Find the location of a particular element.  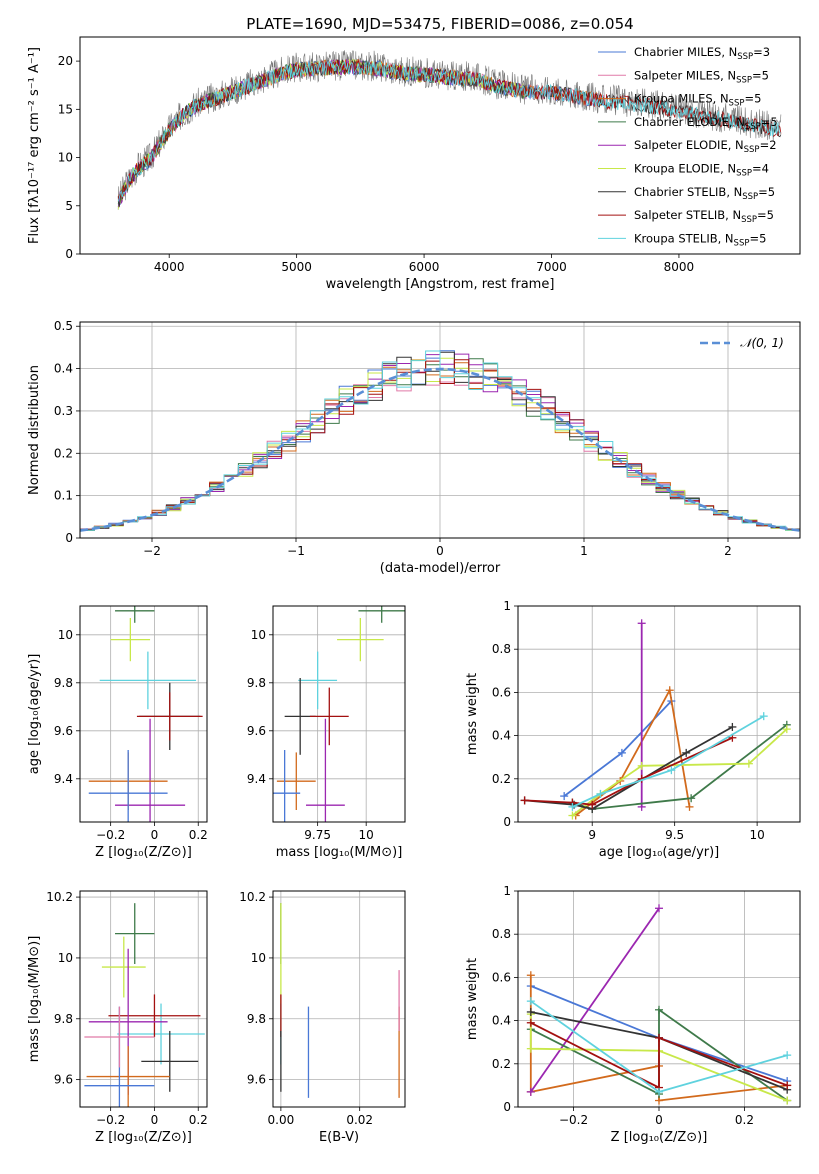

age_vs_mass-axes: 9.75 10 9.4 9.6 9.8 10 mass [log₁₀(M/M⊙)] is located at coordinates (326, 732).